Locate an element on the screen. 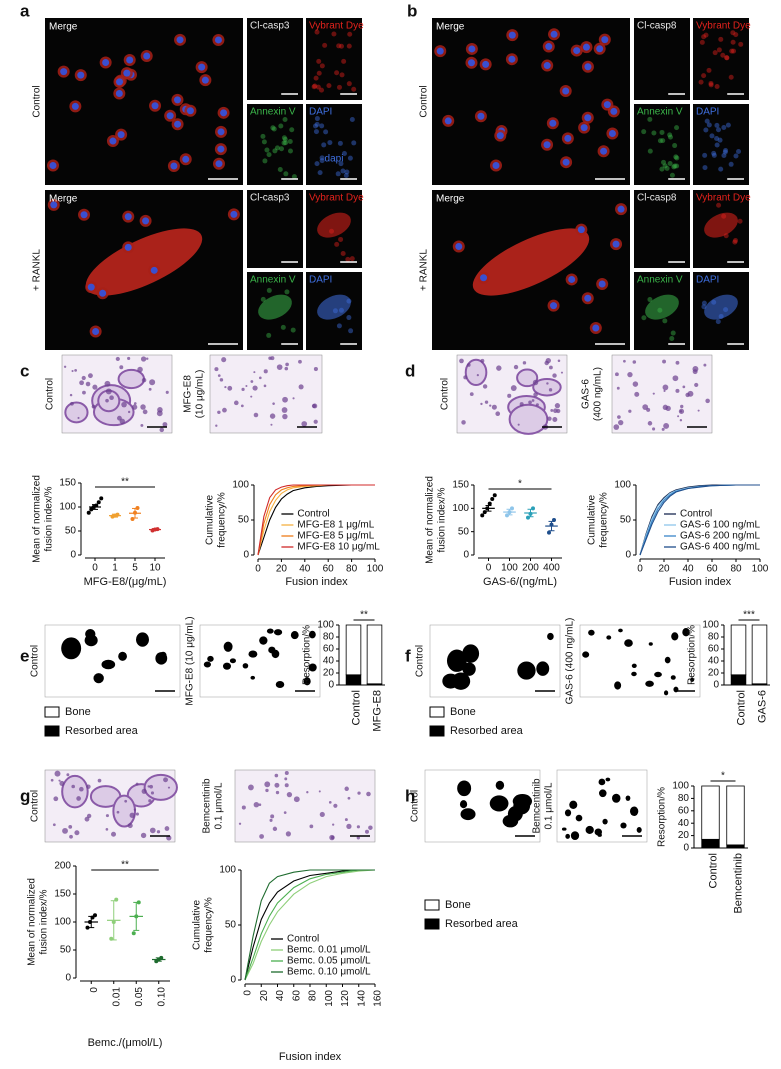  tile-label: Vybrant Dye is located at coordinates (723, 198).